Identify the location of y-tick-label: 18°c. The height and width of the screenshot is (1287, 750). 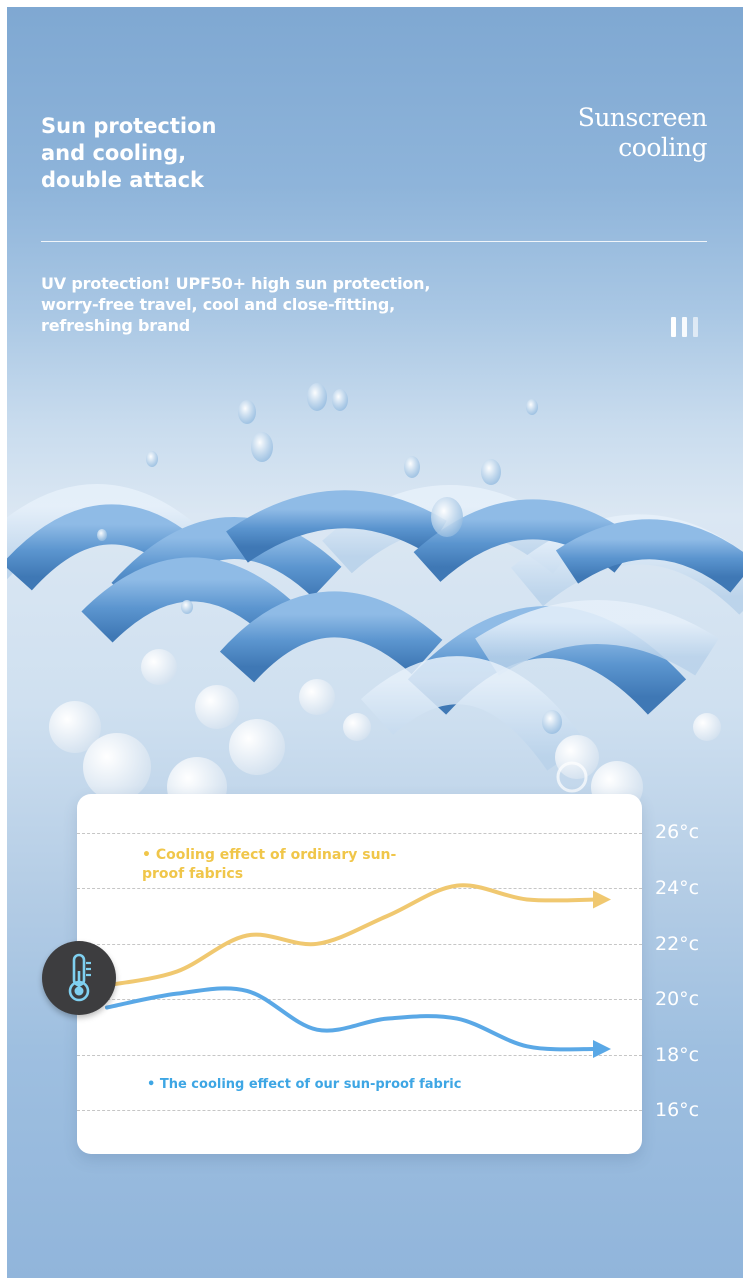
(677, 1055).